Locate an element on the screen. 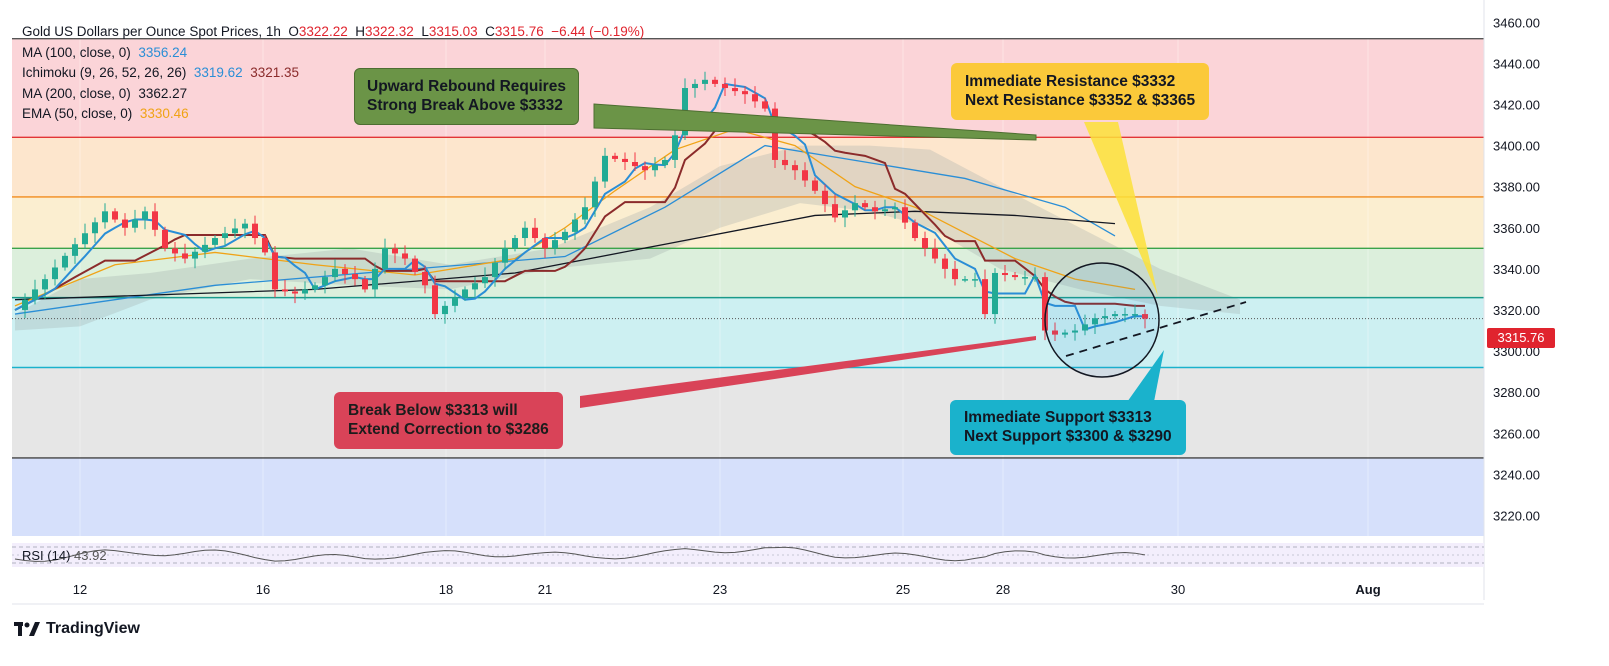  low-value: 3315.03 is located at coordinates (453, 31).